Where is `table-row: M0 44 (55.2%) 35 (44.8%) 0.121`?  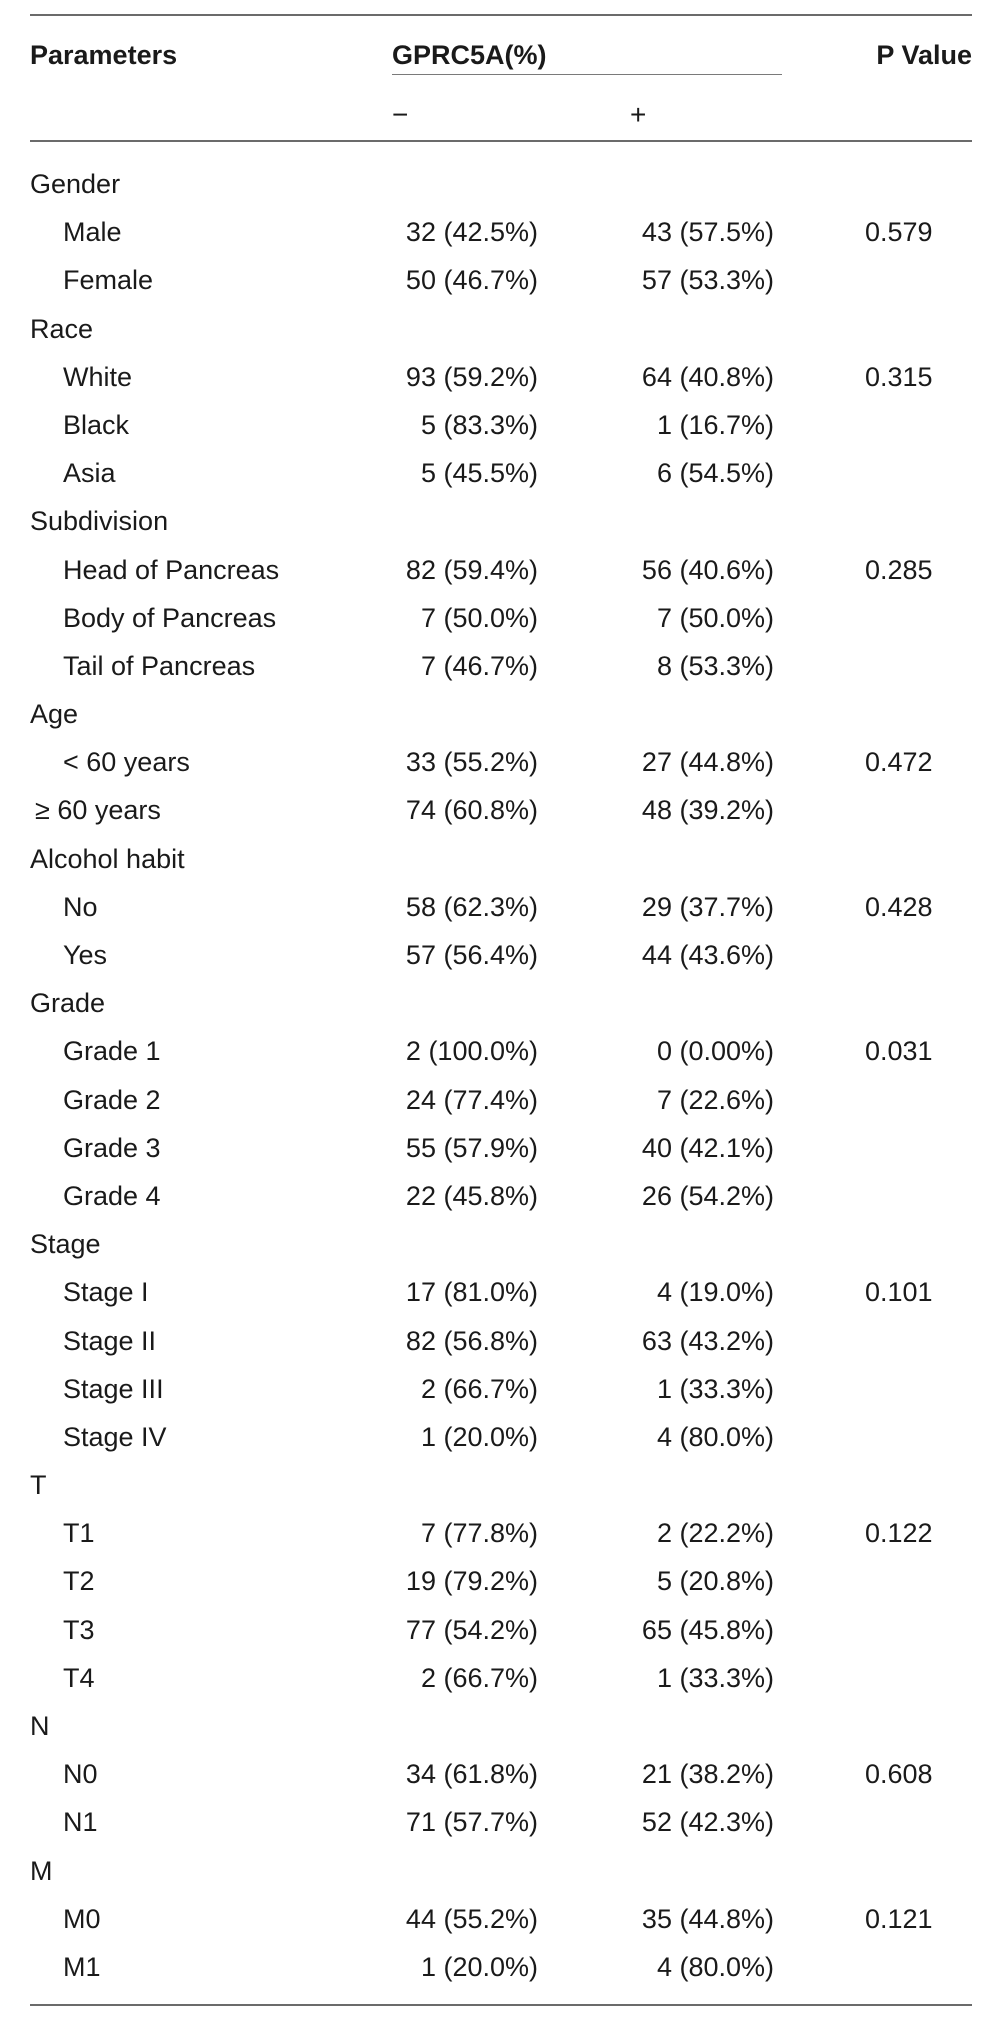
table-row: M0 44 (55.2%) 35 (44.8%) 0.121 is located at coordinates (501, 1919).